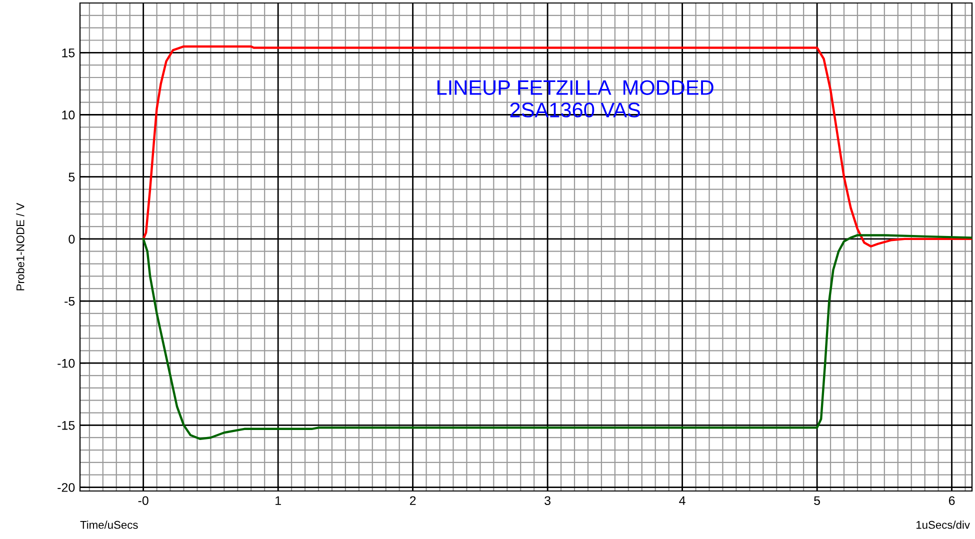 The width and height of the screenshot is (975, 539). Describe the element at coordinates (71, 239) in the screenshot. I see `y-tick-label: 0` at that location.